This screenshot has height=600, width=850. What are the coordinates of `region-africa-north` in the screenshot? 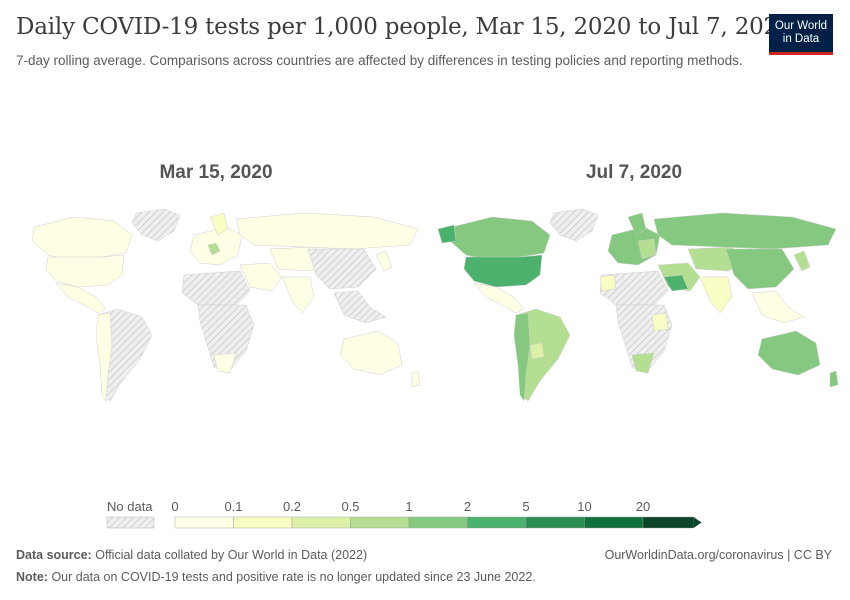 It's located at (216, 288).